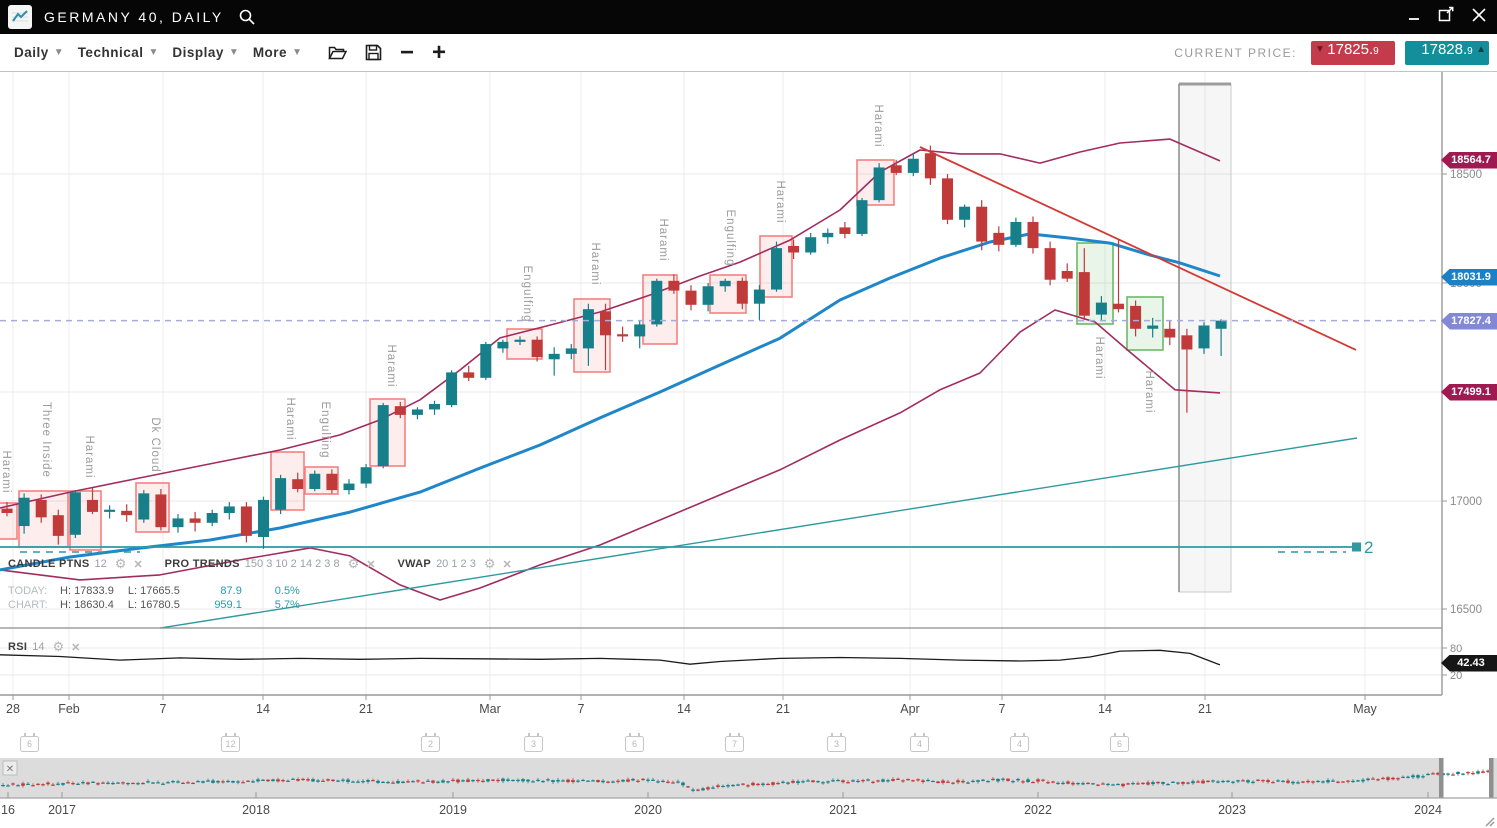  I want to click on menu-more: More ▼, so click(277, 52).